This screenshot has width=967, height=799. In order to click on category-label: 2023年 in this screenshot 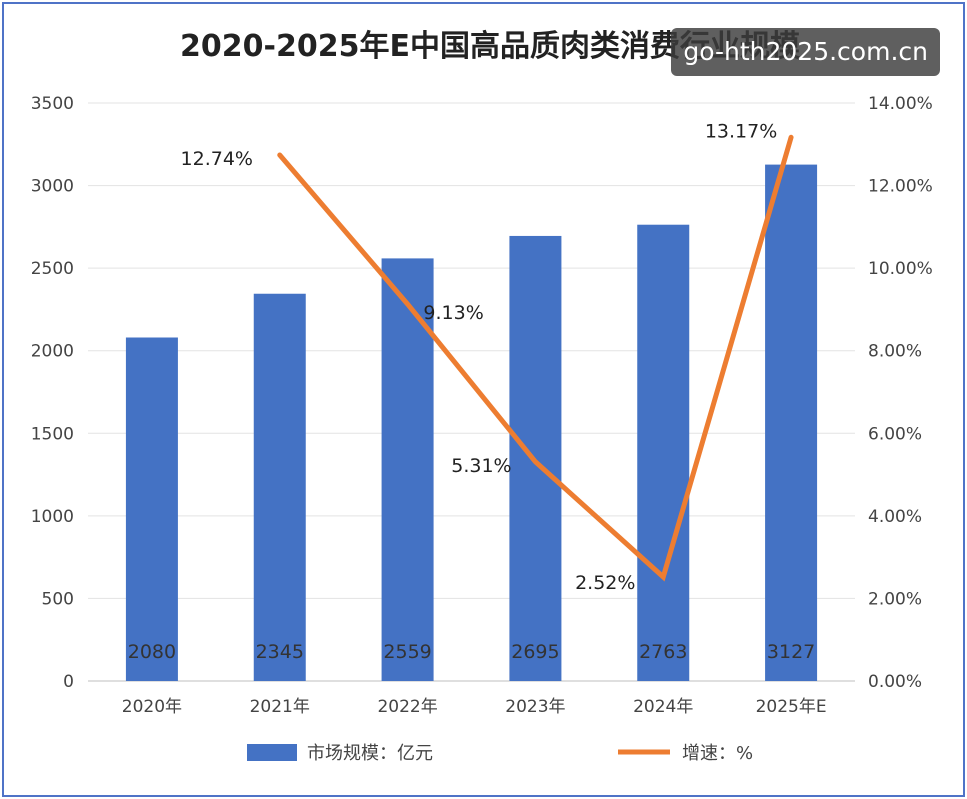, I will do `click(535, 707)`.